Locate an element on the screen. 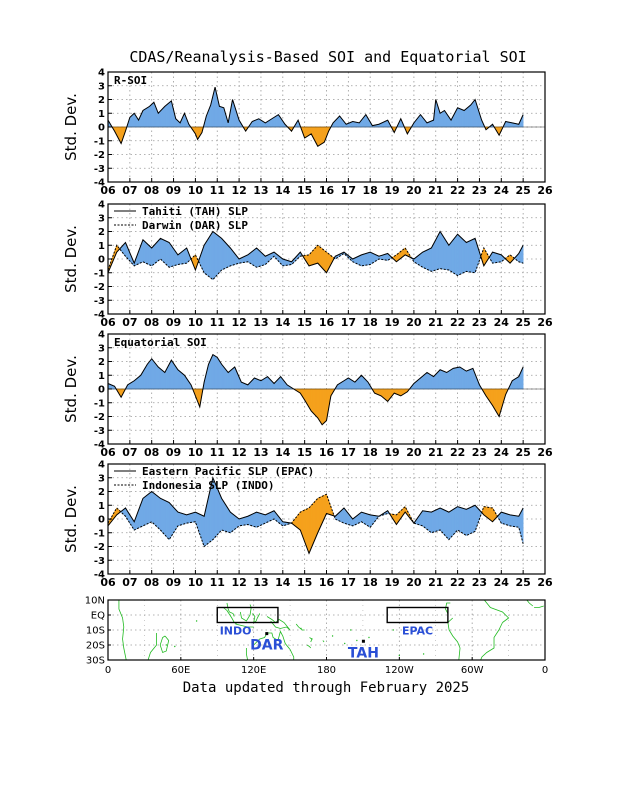 The image size is (618, 800). map-lat-label: EQ is located at coordinates (98, 616).